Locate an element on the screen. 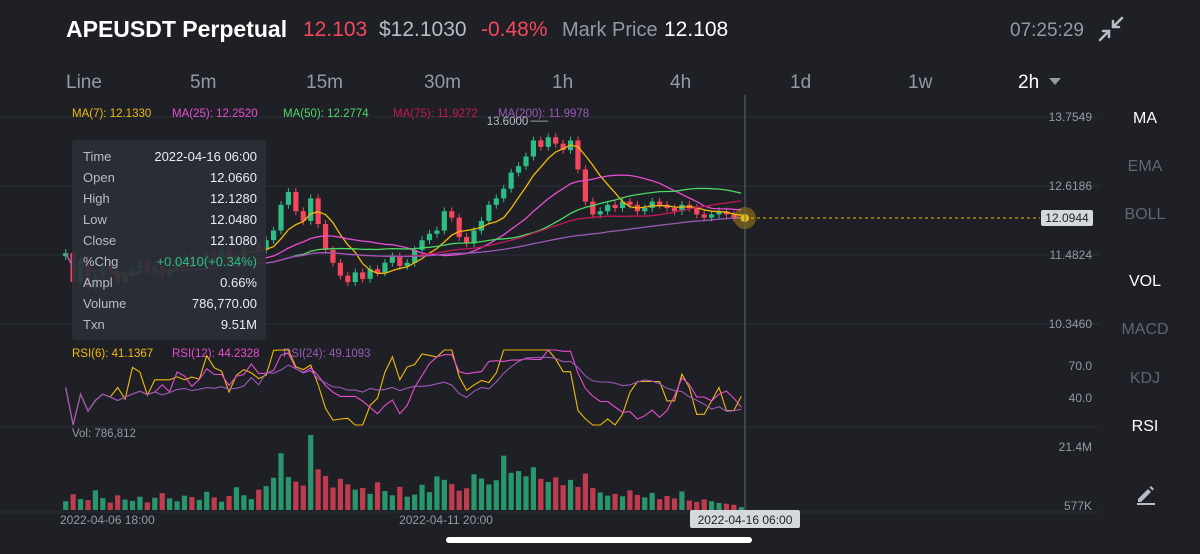  indicator-rsi: RSI is located at coordinates (1145, 426).